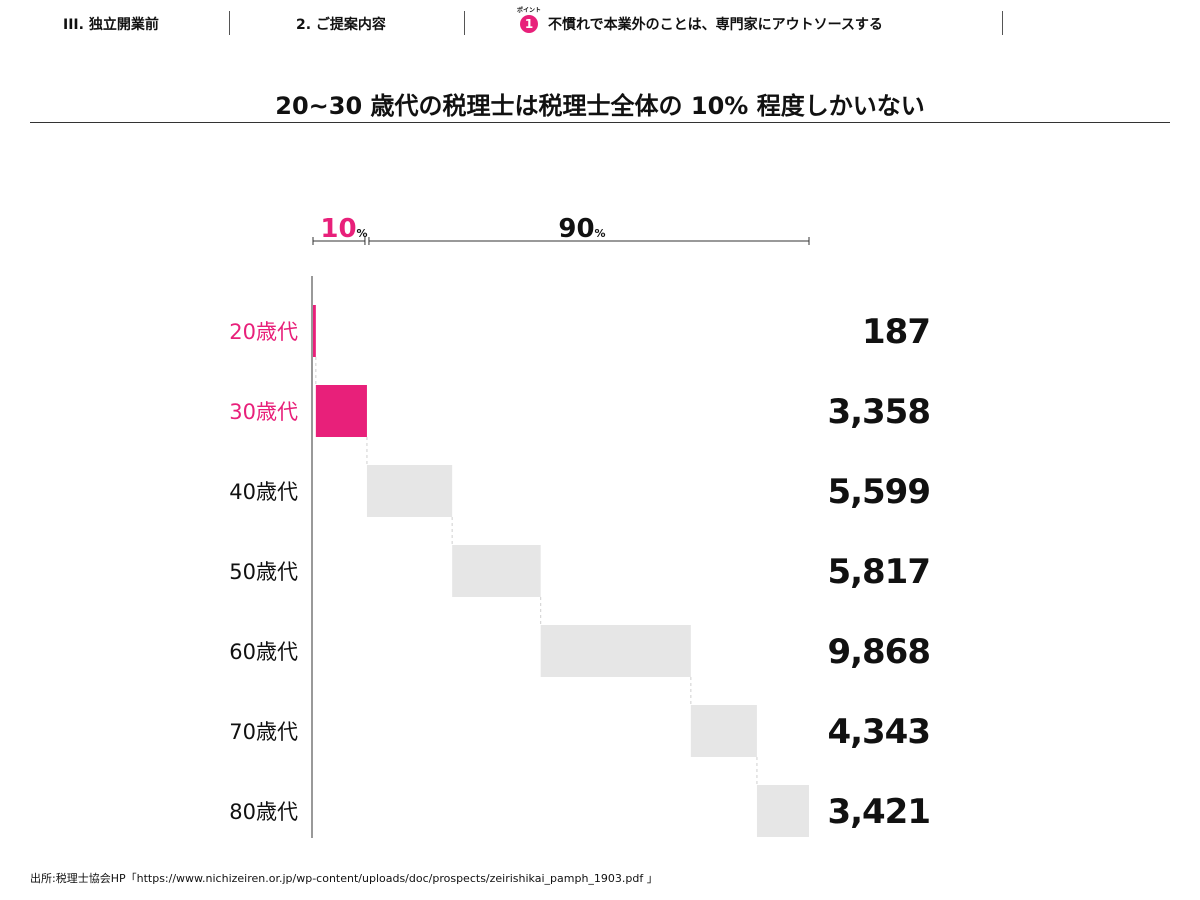 The height and width of the screenshot is (900, 1200). What do you see at coordinates (341, 25) in the screenshot?
I see `breadcrumb-item-section: 2. ご提案内容` at bounding box center [341, 25].